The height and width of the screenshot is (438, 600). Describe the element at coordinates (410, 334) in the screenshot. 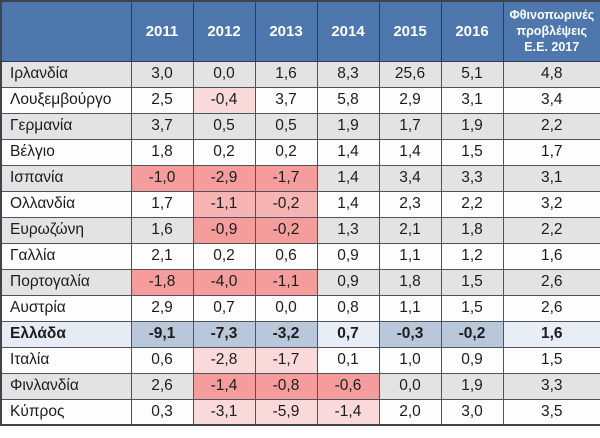

I see `value-cell: -0,3` at that location.